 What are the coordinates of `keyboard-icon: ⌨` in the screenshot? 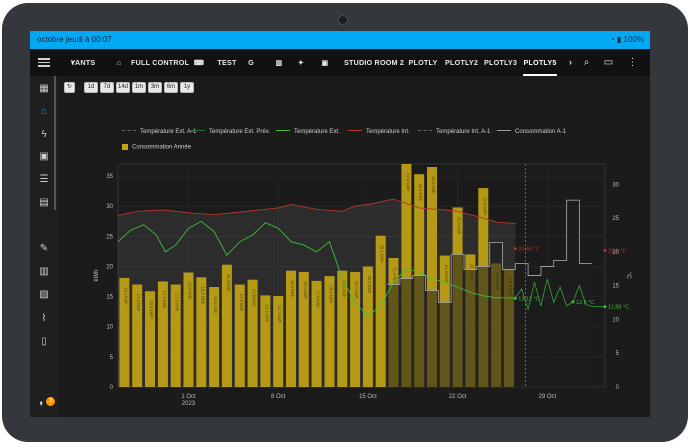 It's located at (199, 62).